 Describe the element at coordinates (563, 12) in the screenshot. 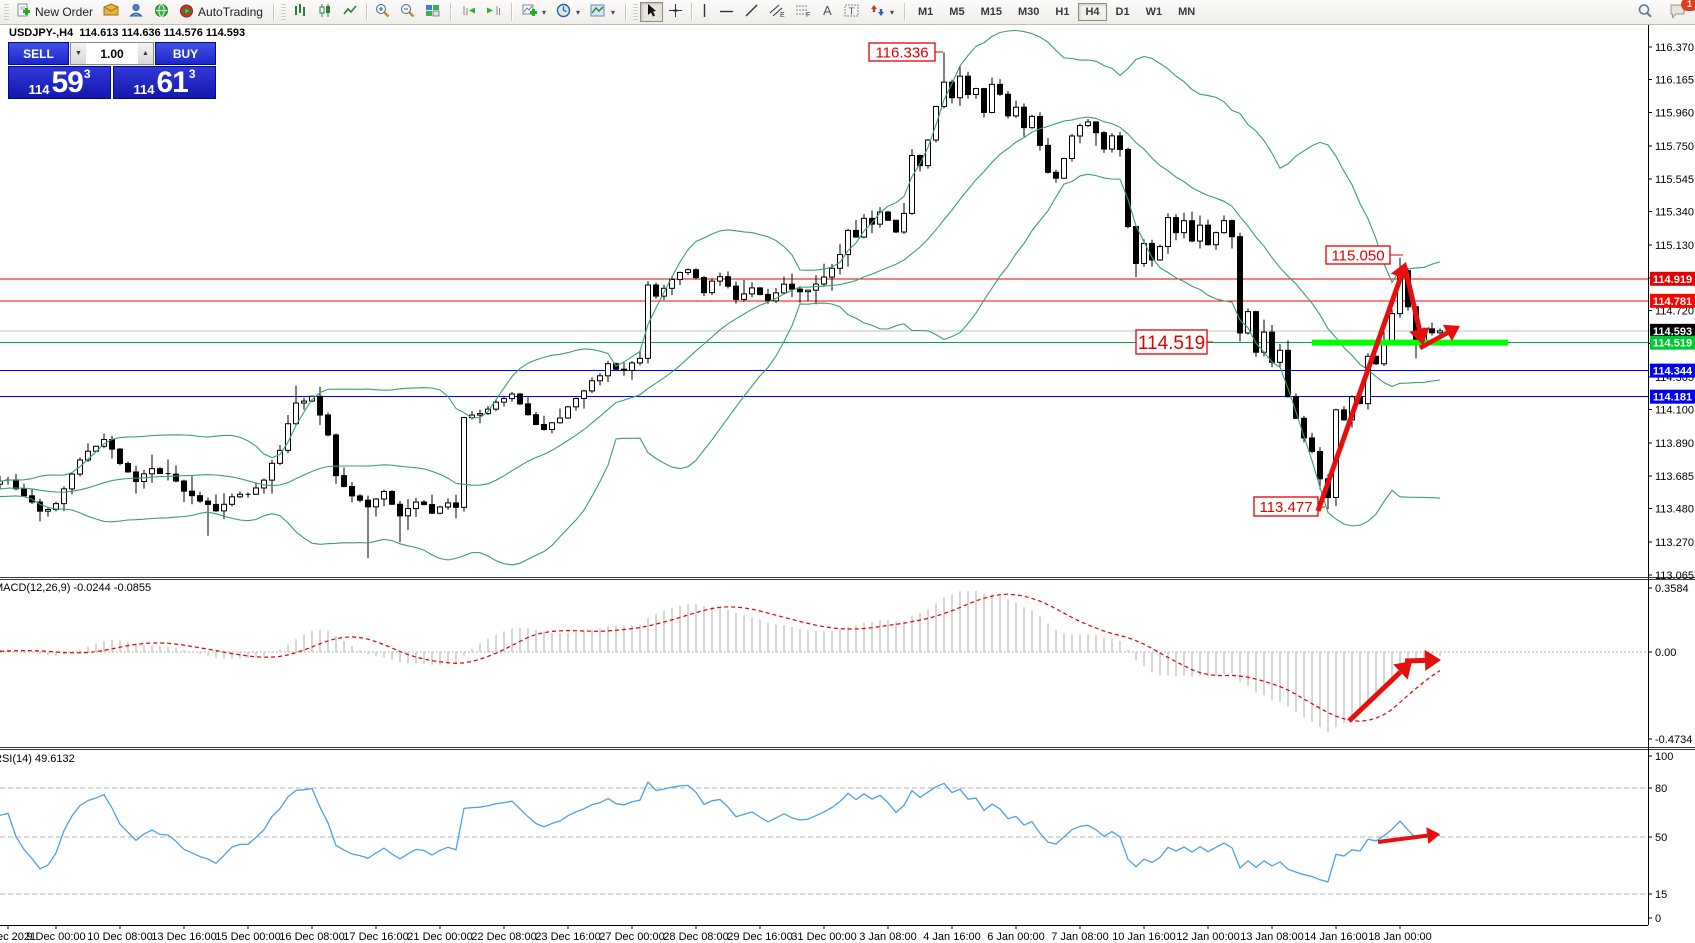

I see `clock-icon` at that location.